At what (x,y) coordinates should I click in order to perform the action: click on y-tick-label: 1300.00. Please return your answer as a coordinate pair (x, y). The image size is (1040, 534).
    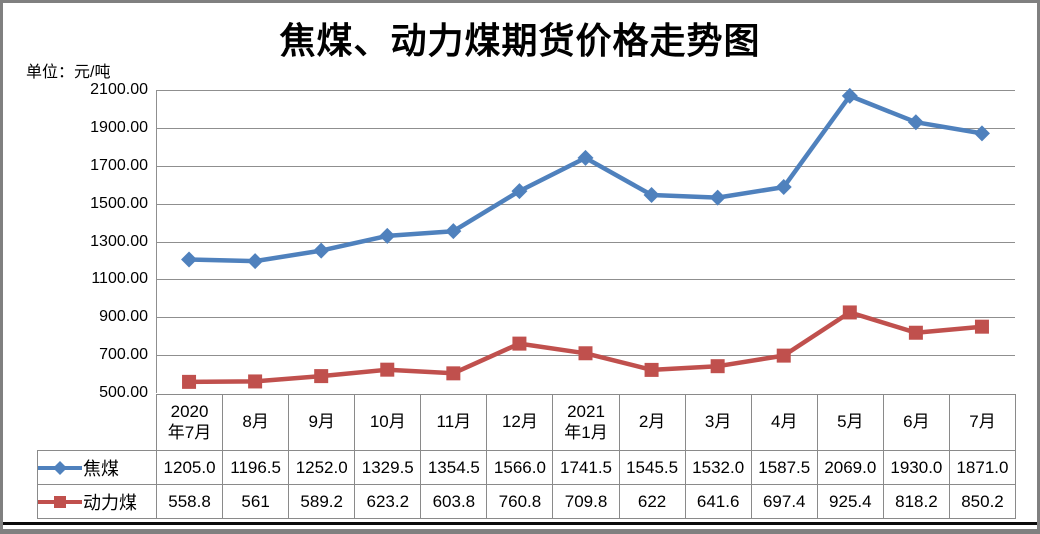
    Looking at the image, I should click on (119, 241).